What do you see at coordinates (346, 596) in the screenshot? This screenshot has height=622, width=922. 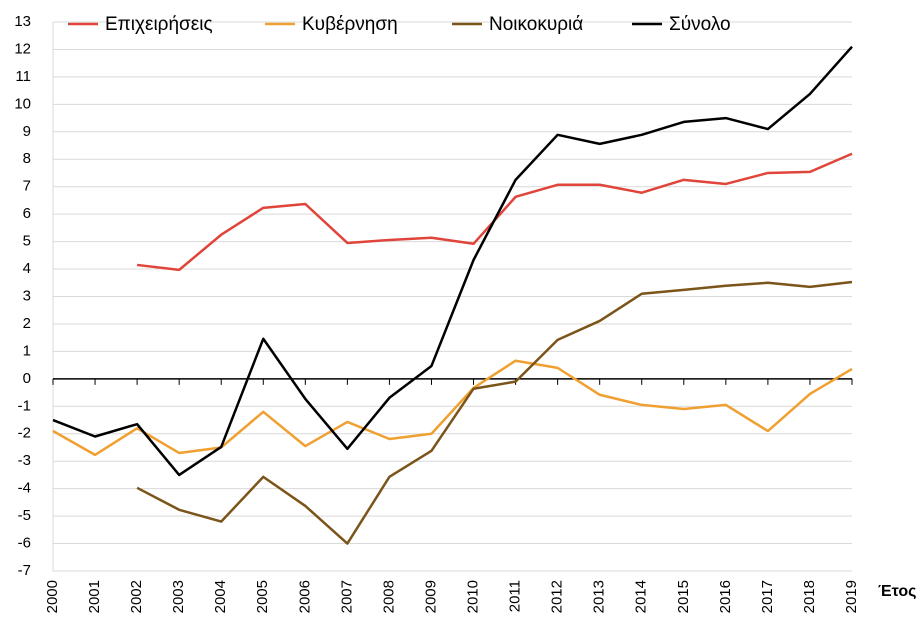 I see `x-tick-label: 2007` at bounding box center [346, 596].